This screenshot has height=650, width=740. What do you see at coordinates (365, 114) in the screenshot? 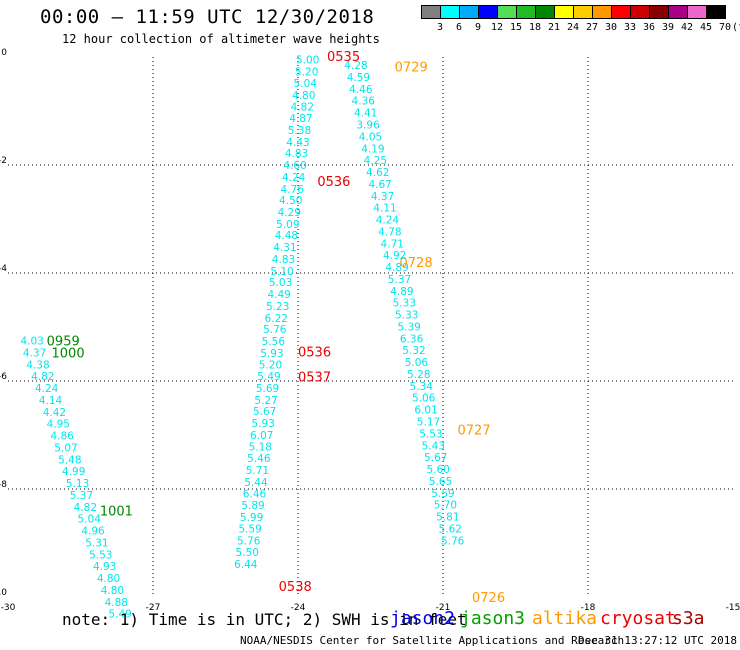
I see `swh-value-label: 4.41` at bounding box center [365, 114].